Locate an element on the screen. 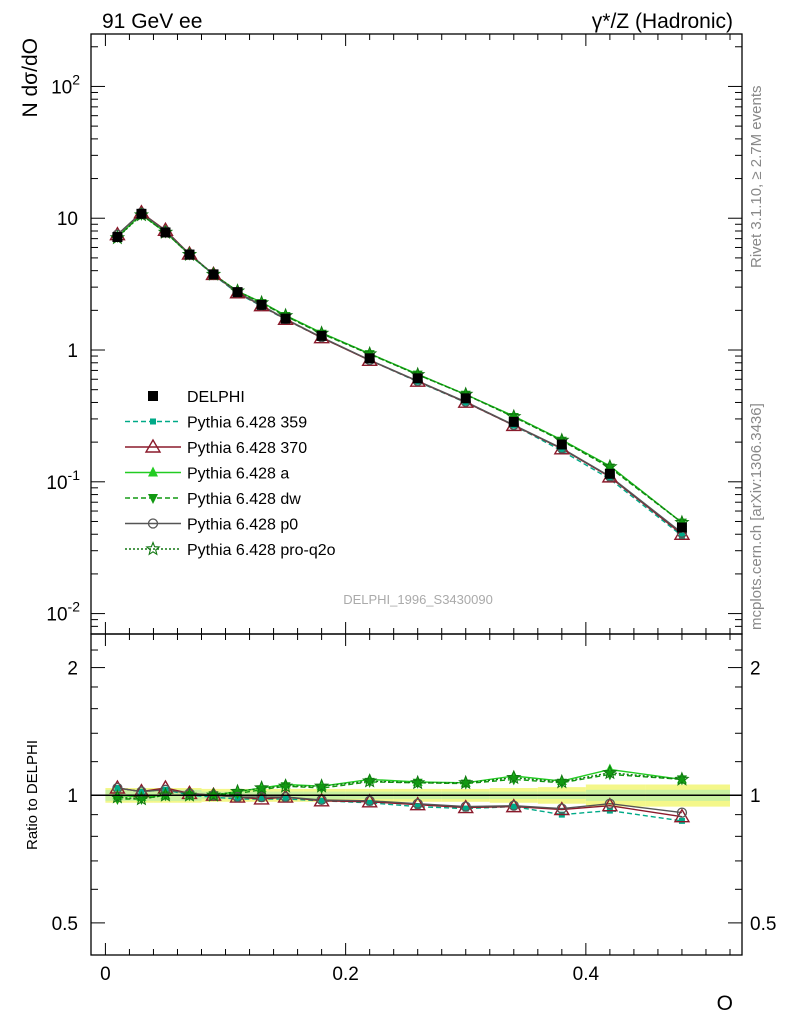 Image resolution: width=786 pixels, height=1024 pixels. legend-label: Pythia 6.428 359 is located at coordinates (247, 423).